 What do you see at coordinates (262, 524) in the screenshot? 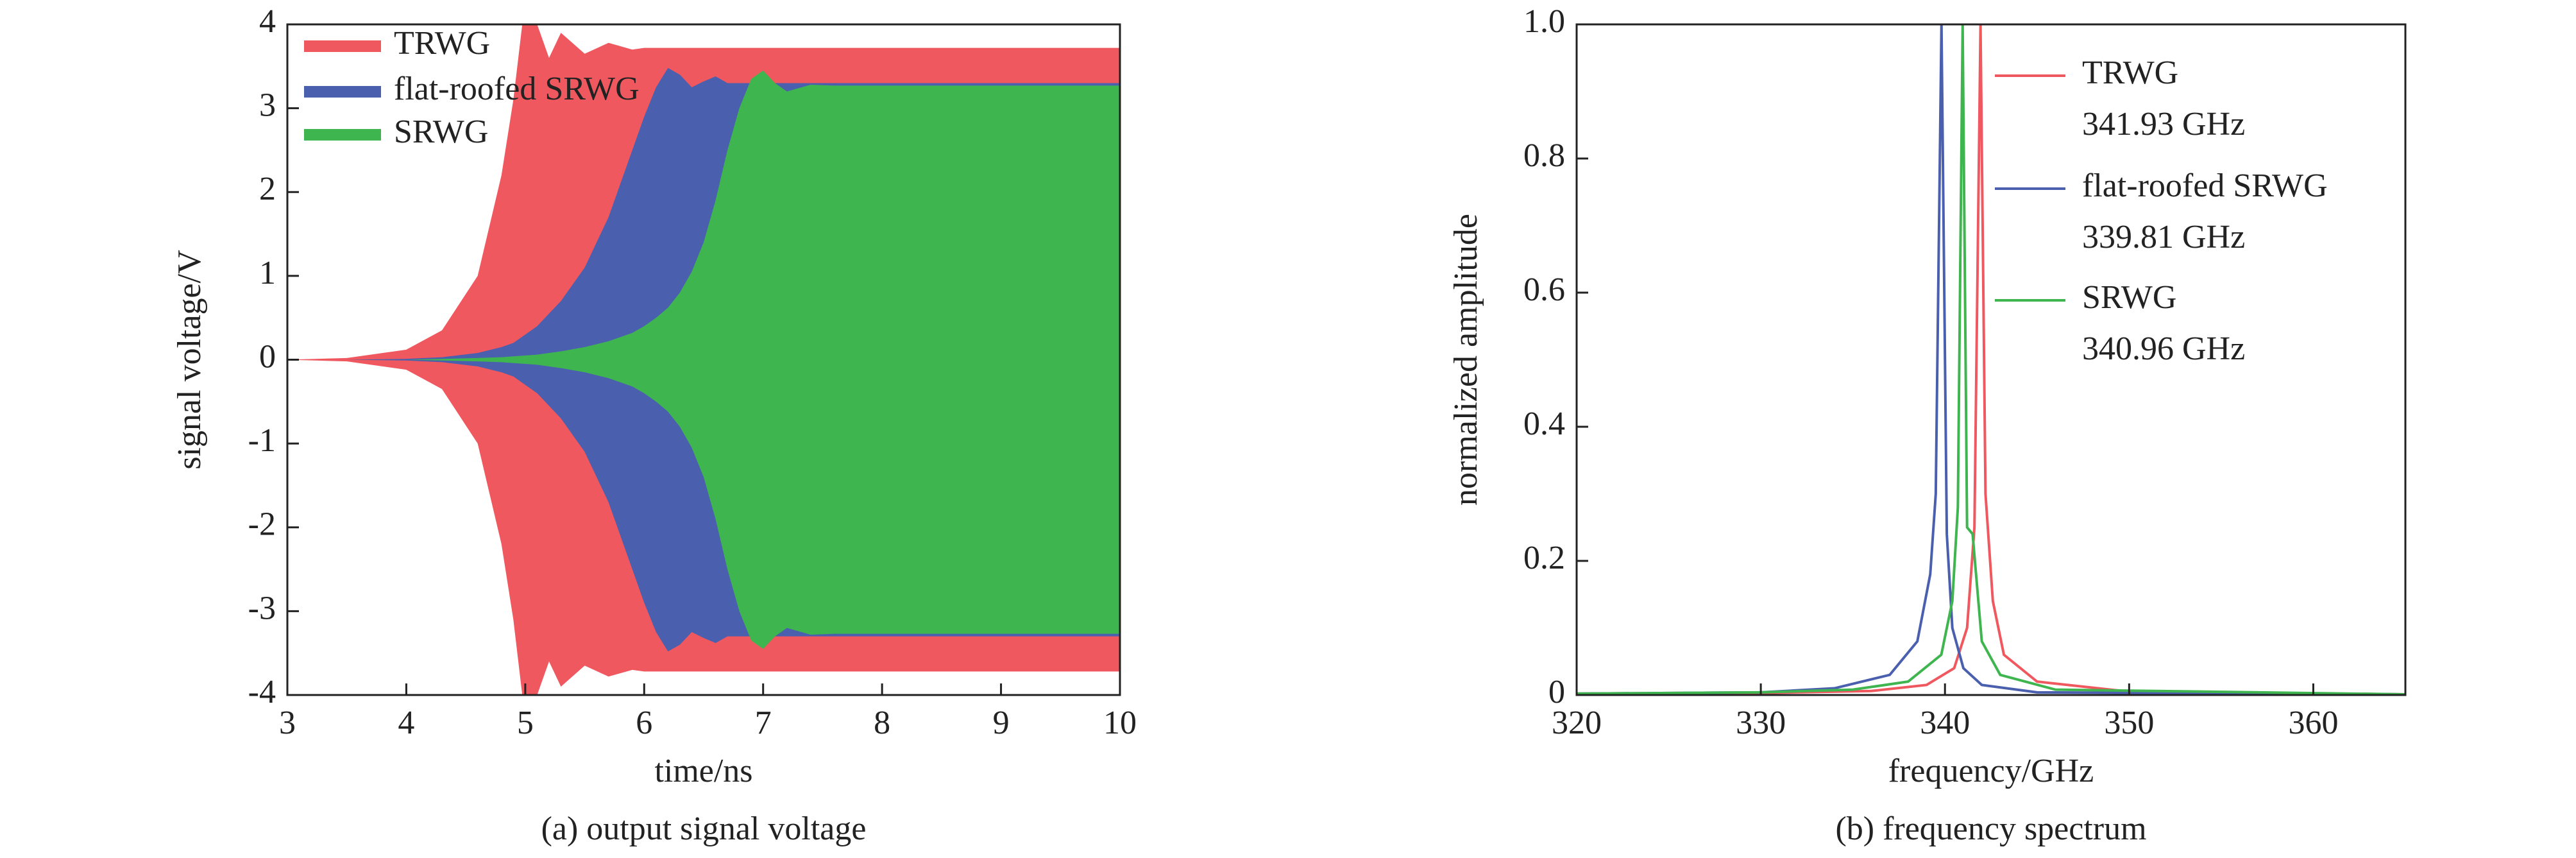
I see `y-tick-label: -2` at bounding box center [262, 524].